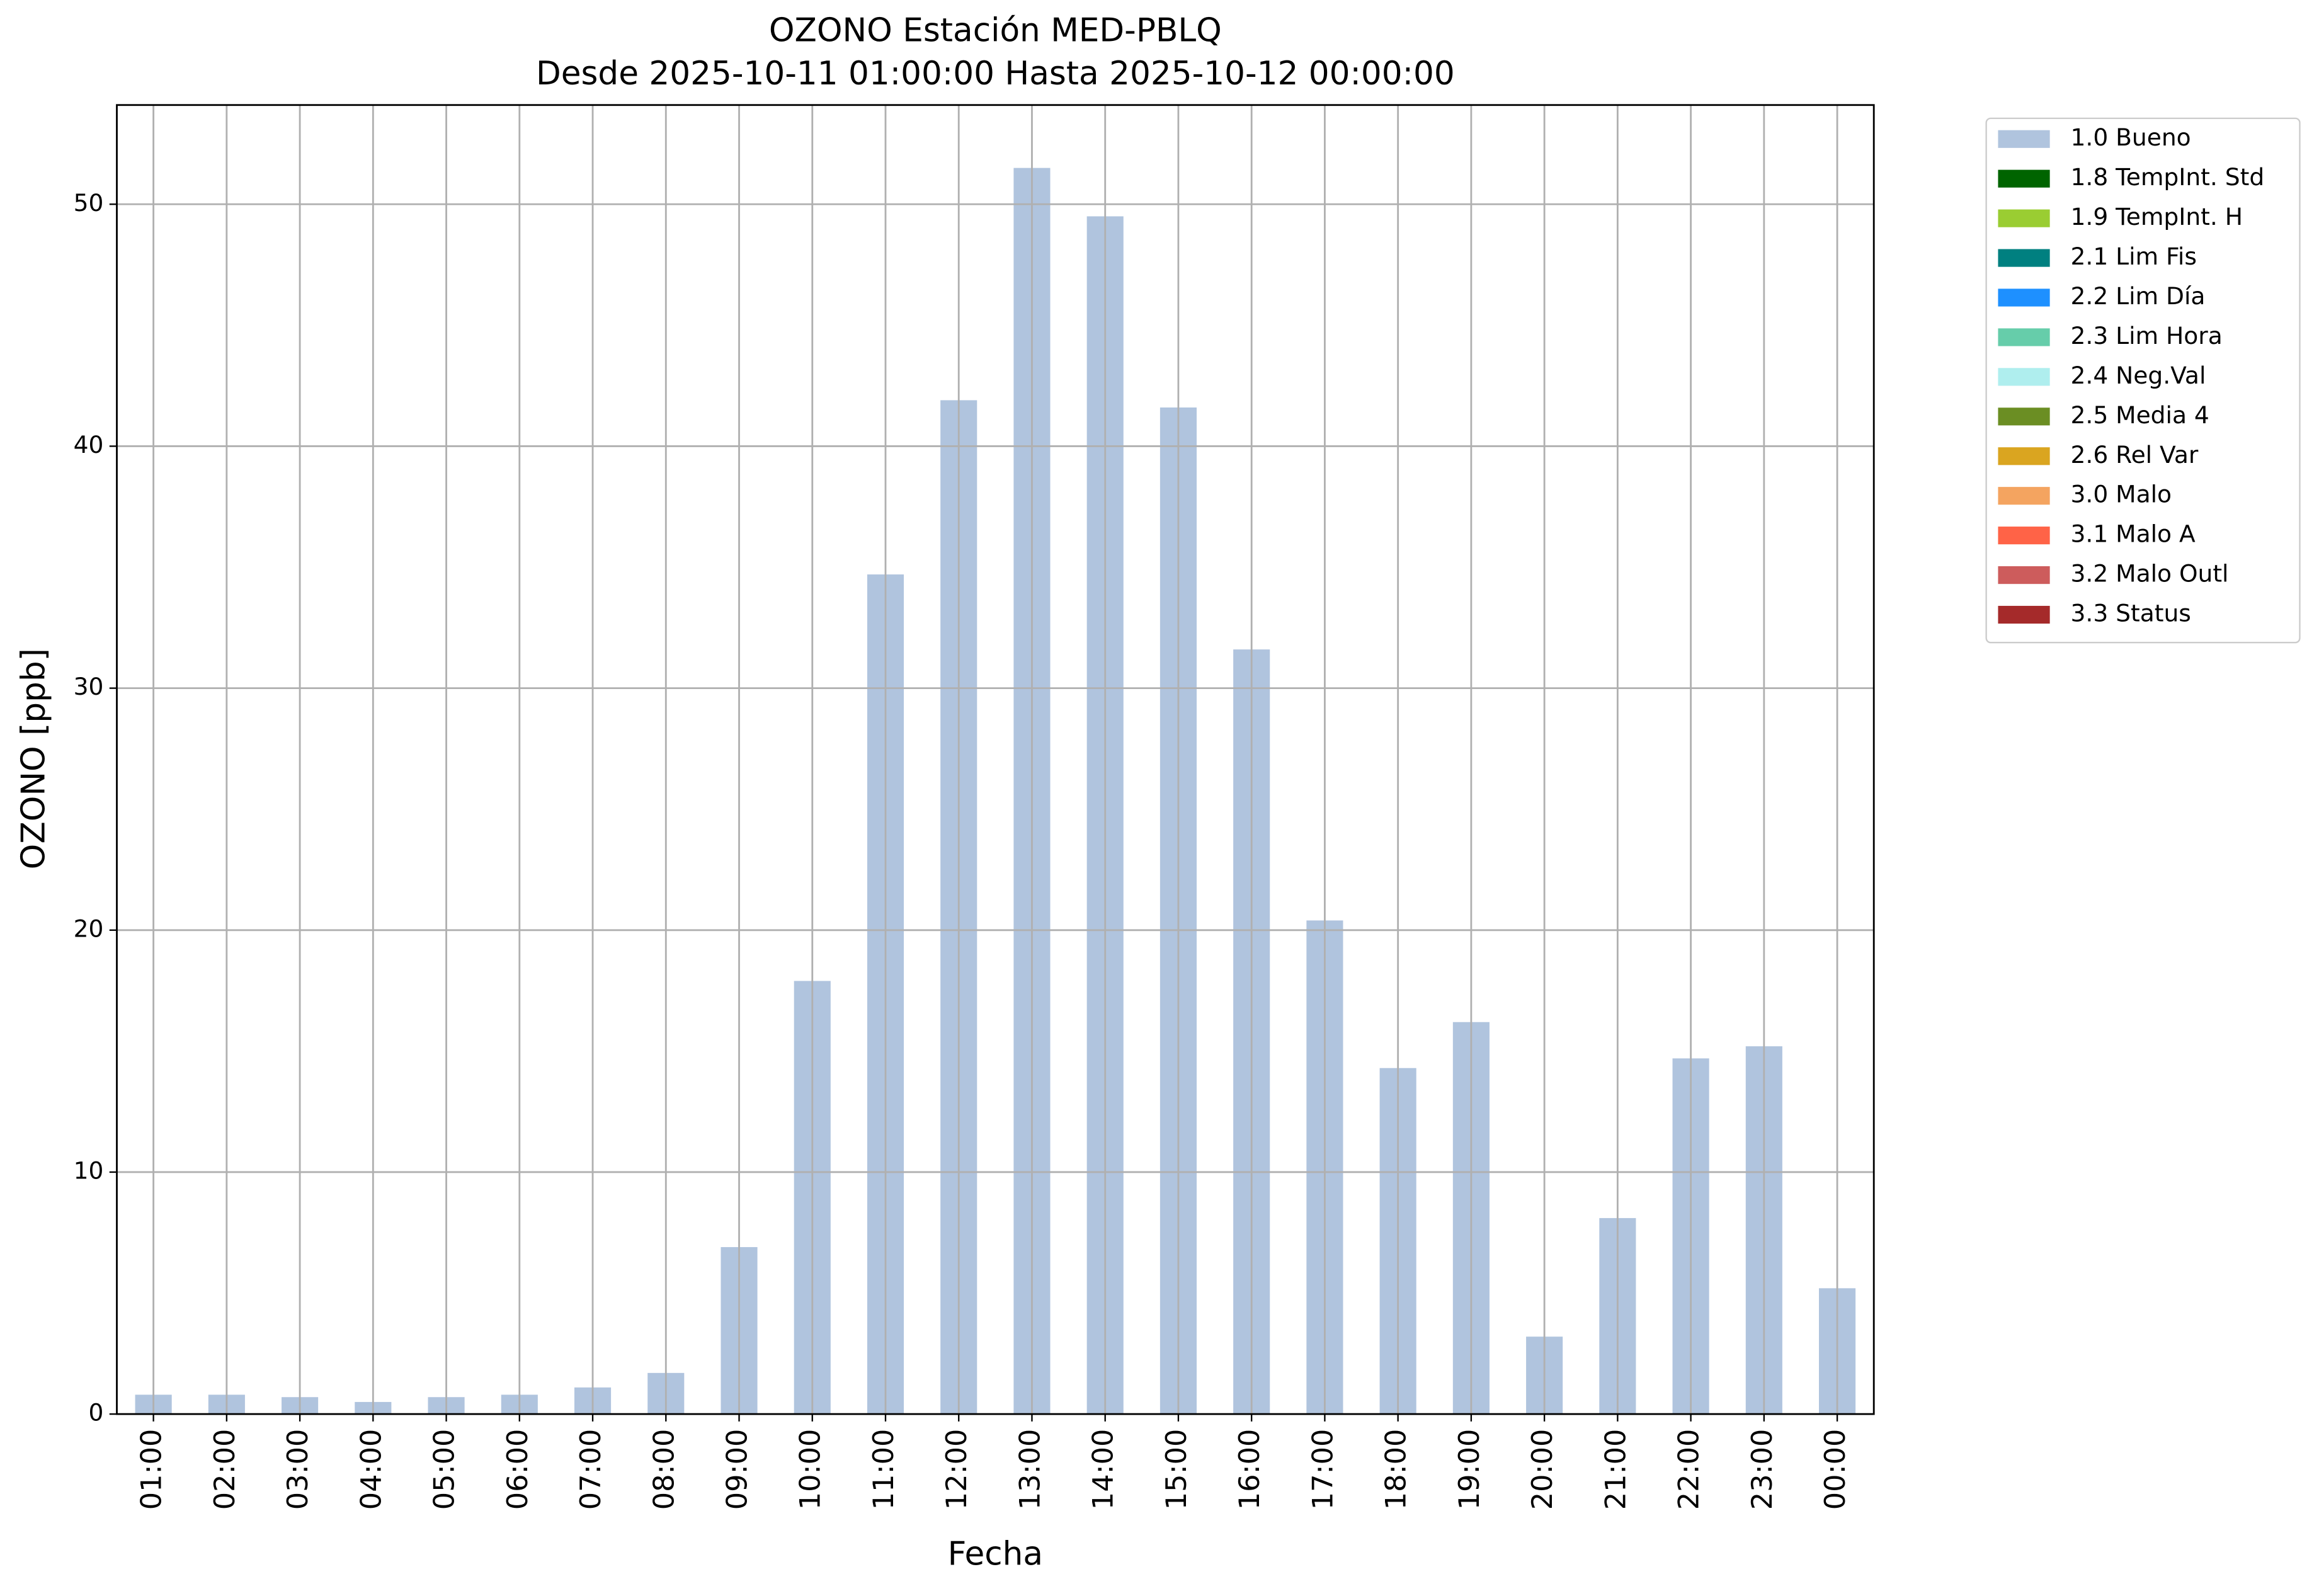  Describe the element at coordinates (89, 686) in the screenshot. I see `y-tick-label: 30` at that location.